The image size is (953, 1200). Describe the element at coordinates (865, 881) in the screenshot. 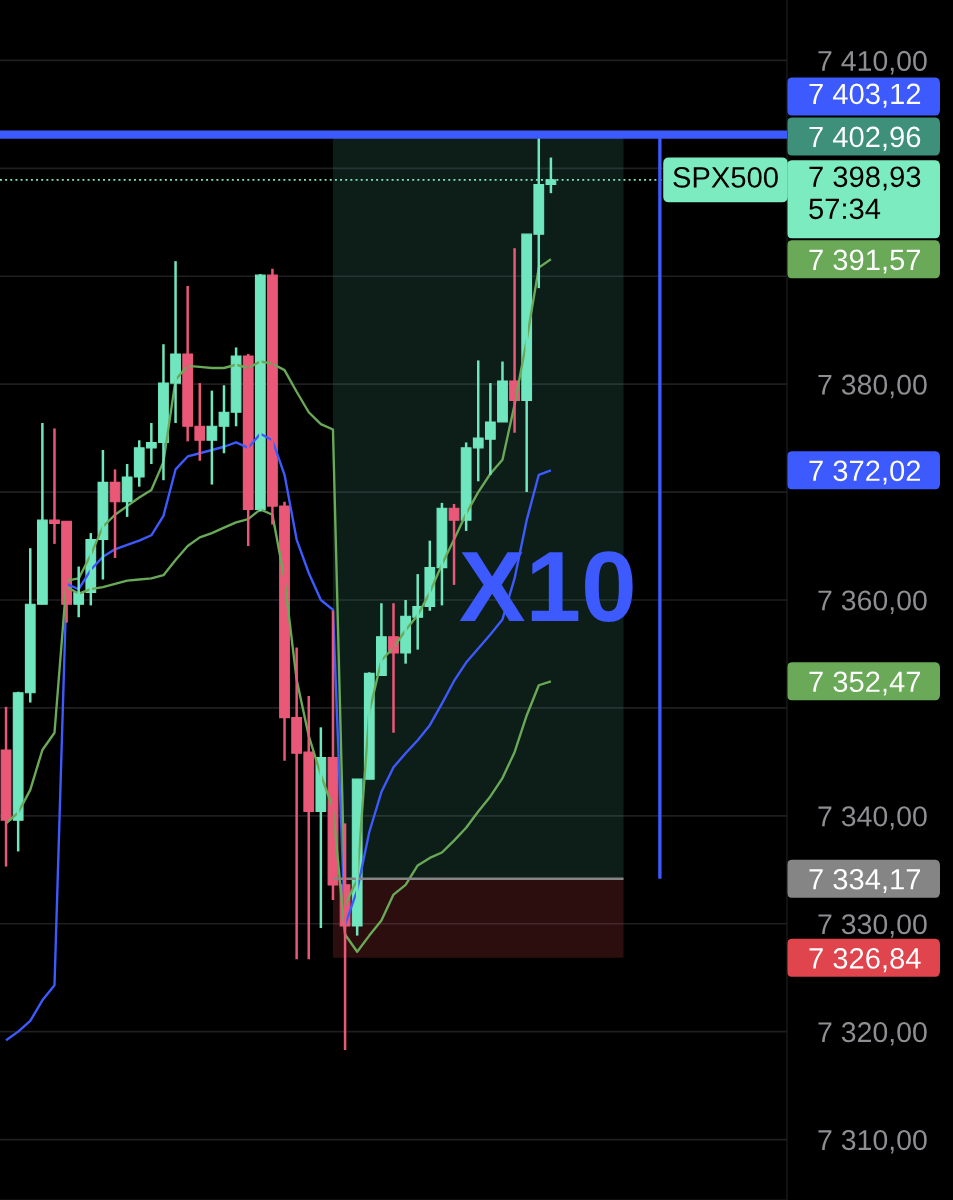

I see `y2-tick-label: 7 334,17` at that location.